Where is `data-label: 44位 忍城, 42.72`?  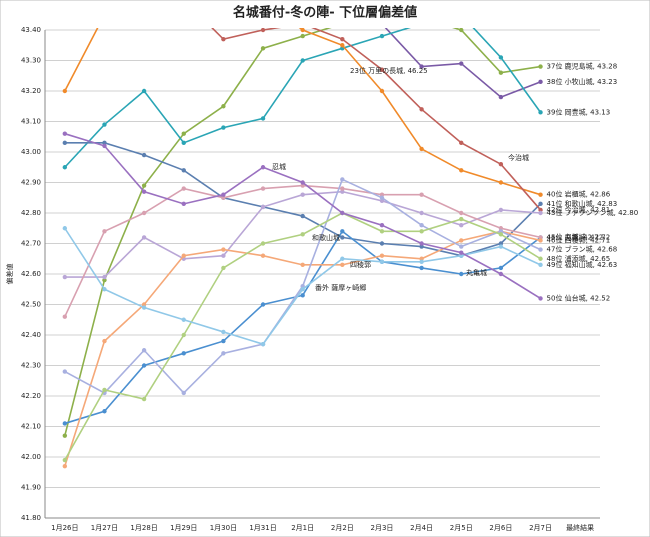 data-label: 44位 忍城, 42.72 is located at coordinates (575, 236).